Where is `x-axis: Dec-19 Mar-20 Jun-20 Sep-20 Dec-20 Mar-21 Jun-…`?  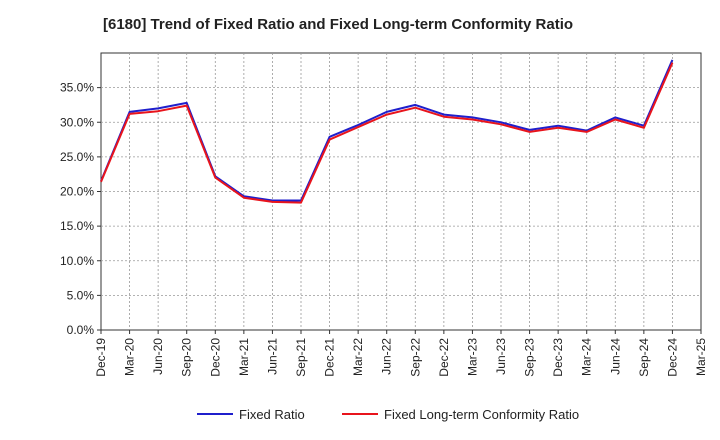
x-axis: Dec-19 Mar-20 Jun-20 Sep-20 Dec-20 Mar-21 Jun-… is located at coordinates (401, 353).